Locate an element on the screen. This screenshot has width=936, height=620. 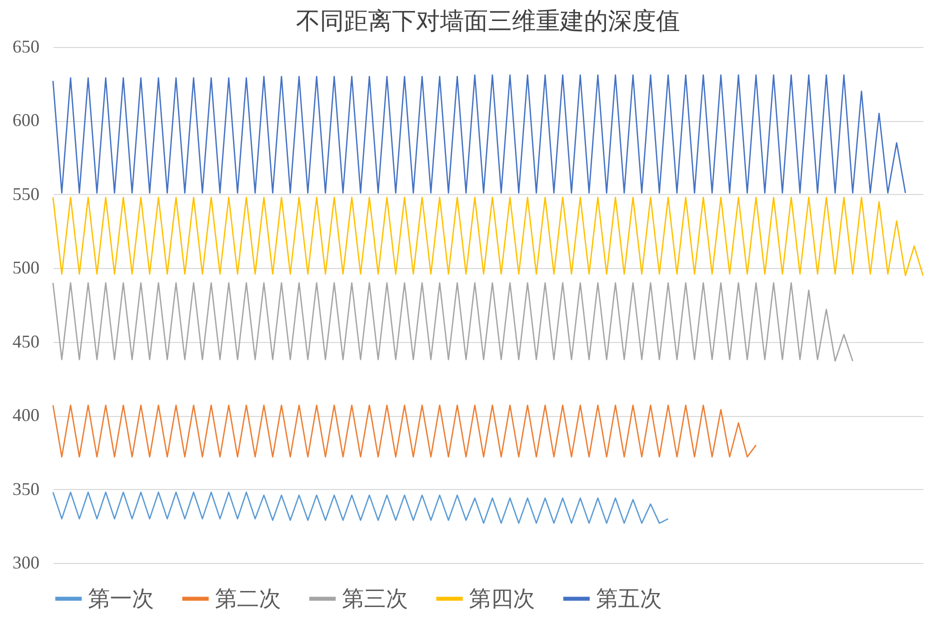
chart-title: 不同距离下对墙面三维重建的深度值 is located at coordinates (488, 21).